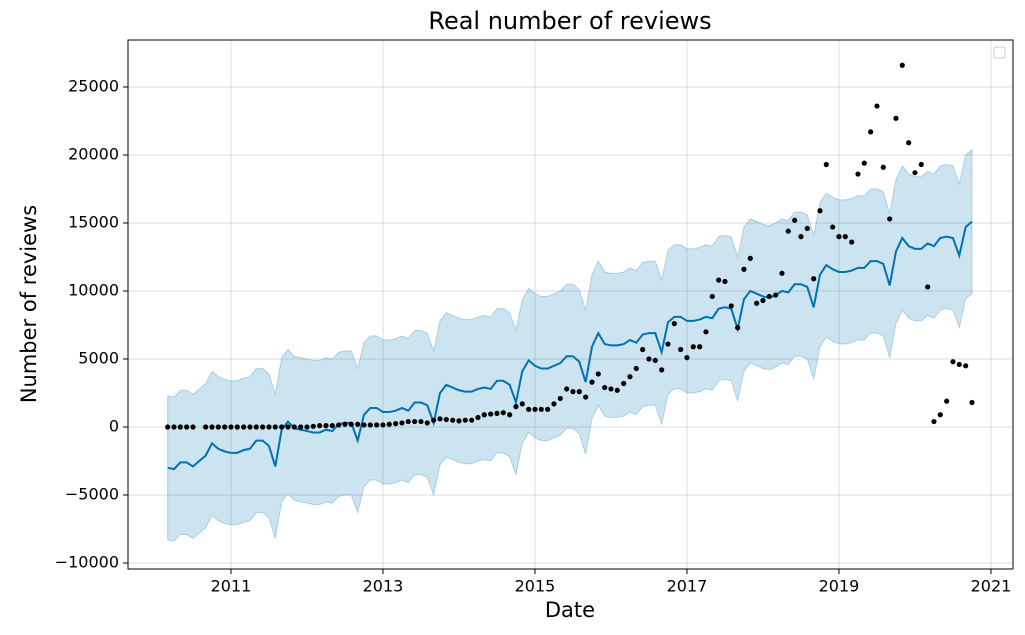 The image size is (1025, 635). Describe the element at coordinates (991, 586) in the screenshot. I see `x-tick-label: 2021` at that location.